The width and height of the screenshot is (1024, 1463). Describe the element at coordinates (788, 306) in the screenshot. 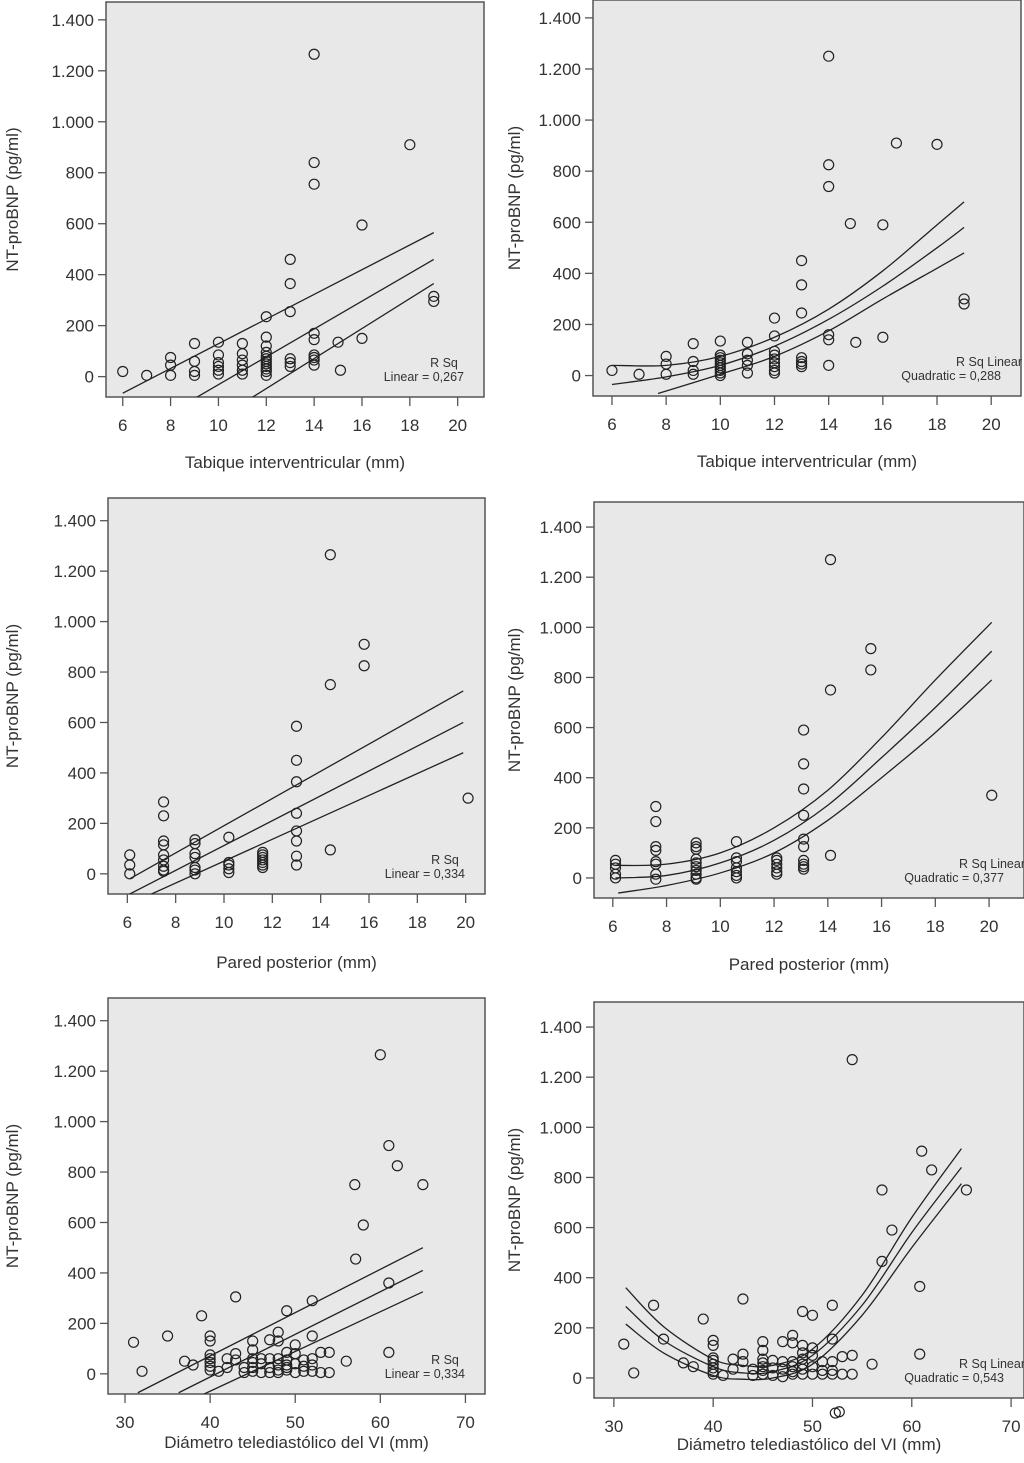

I see `fit-line` at that location.